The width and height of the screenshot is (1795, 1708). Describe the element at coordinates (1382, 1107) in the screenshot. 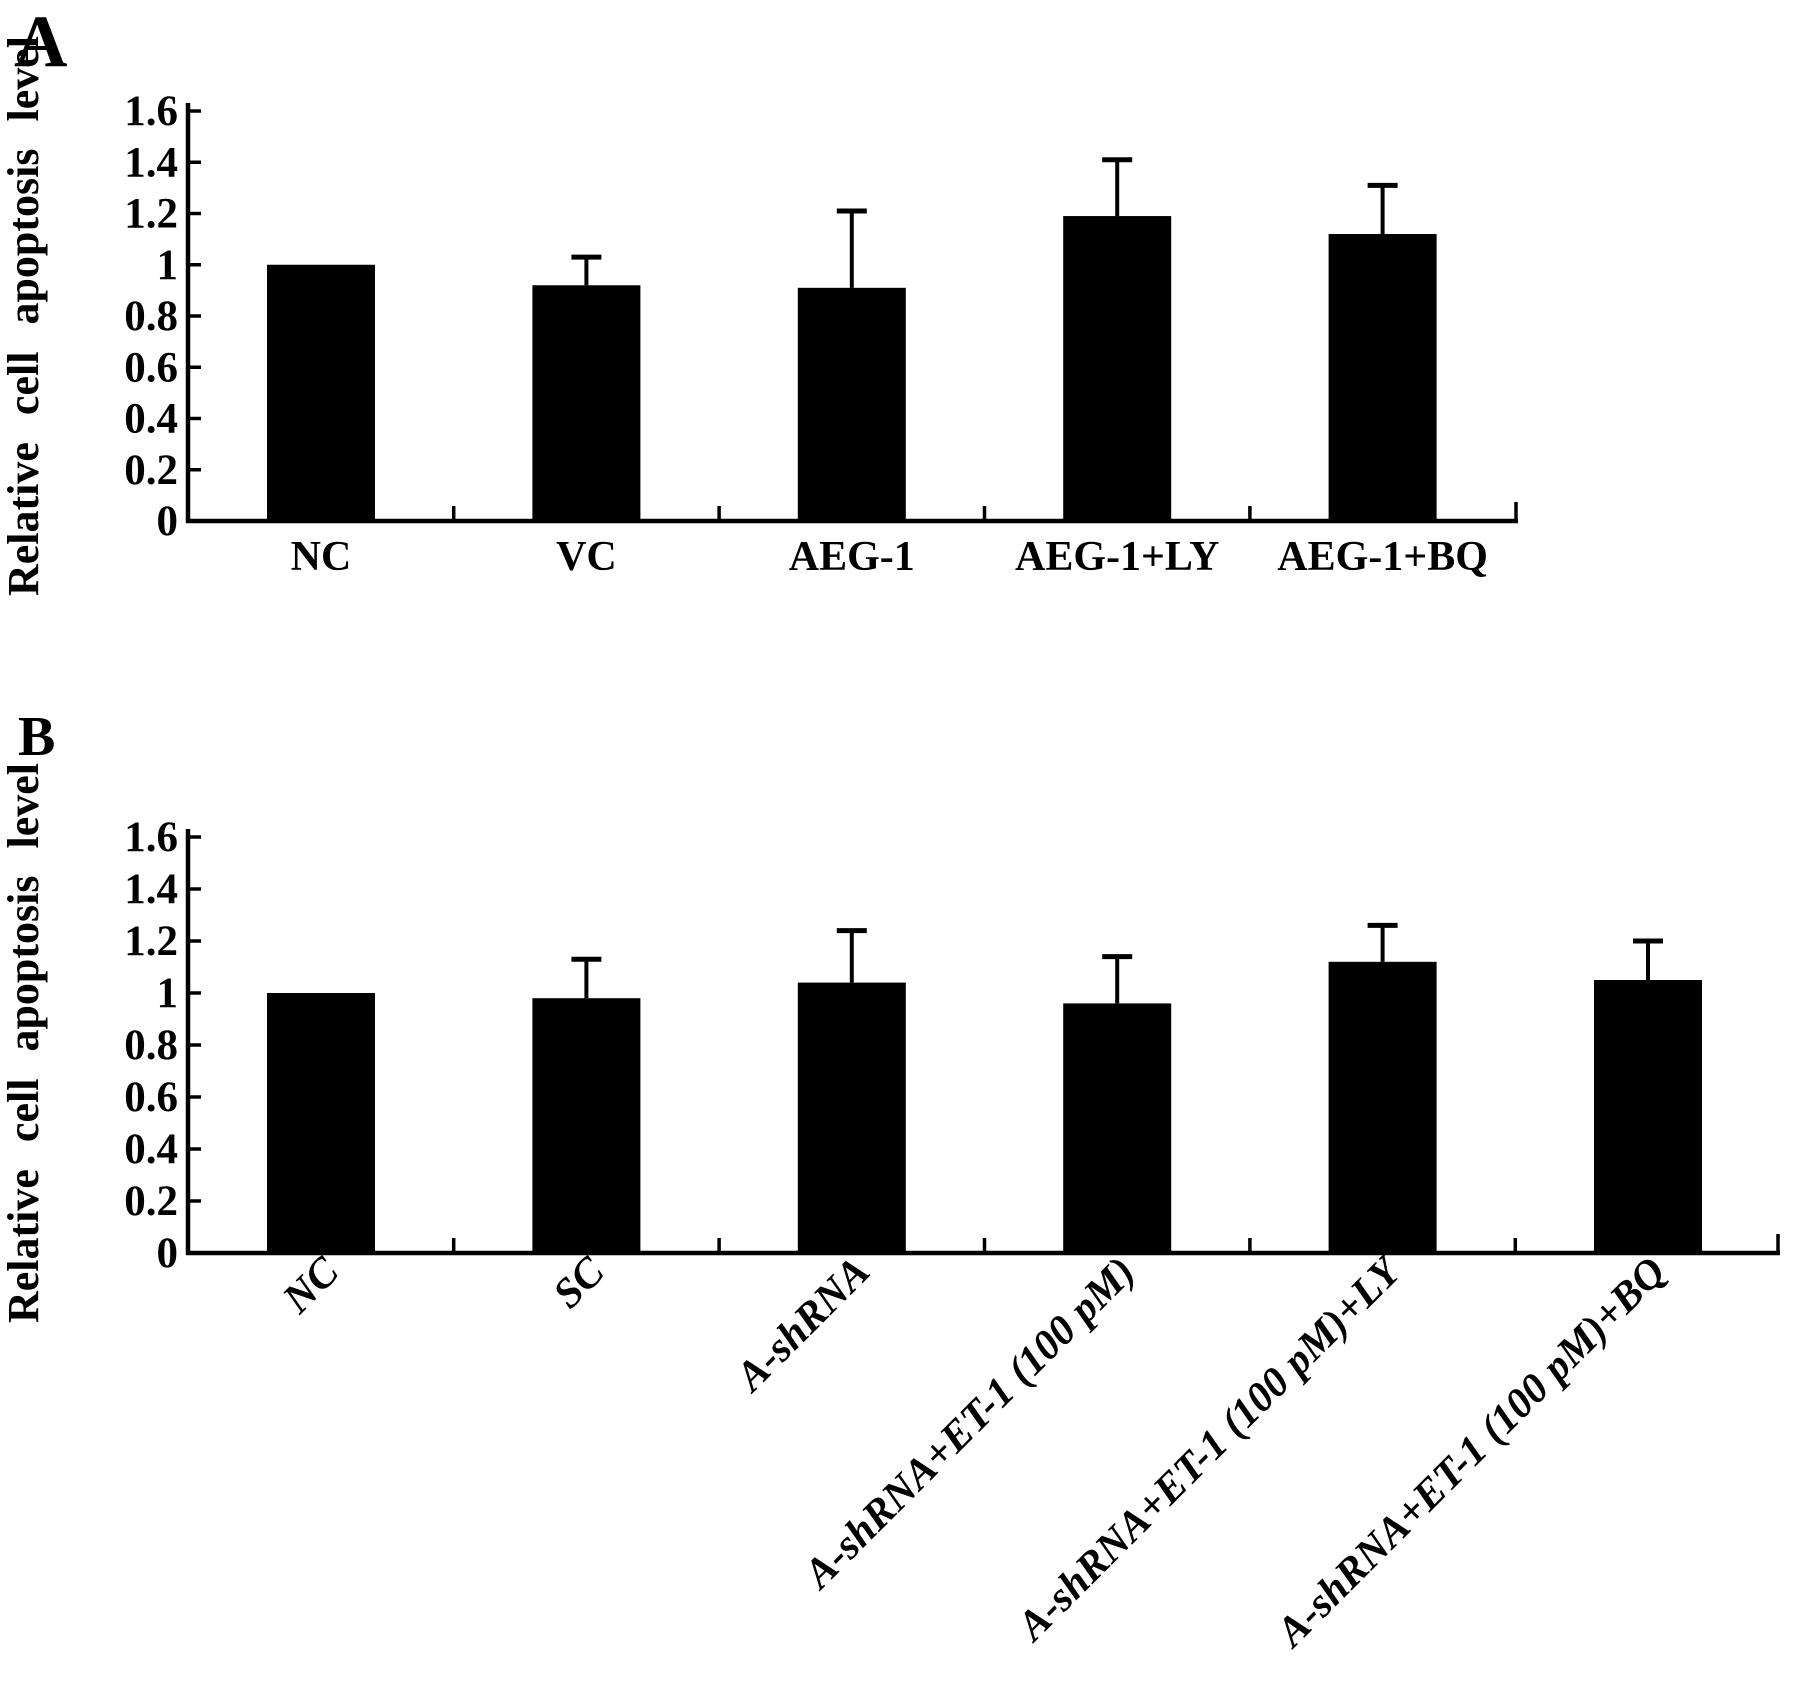

I see `bar-A-shRNA+ET-1 (100 pM)+LY` at that location.